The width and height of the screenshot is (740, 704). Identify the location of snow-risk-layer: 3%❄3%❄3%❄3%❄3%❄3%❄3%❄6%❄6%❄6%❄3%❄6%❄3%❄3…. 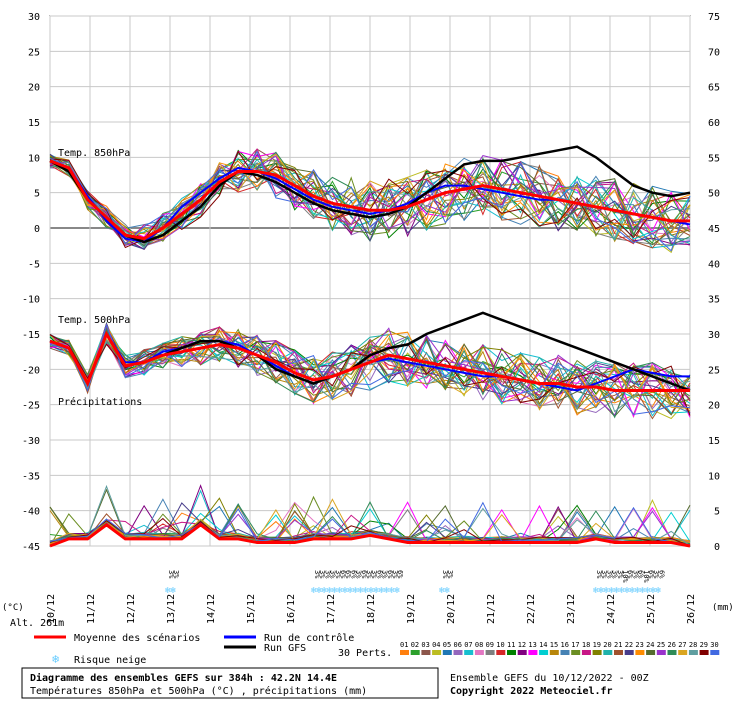
(415, 583).